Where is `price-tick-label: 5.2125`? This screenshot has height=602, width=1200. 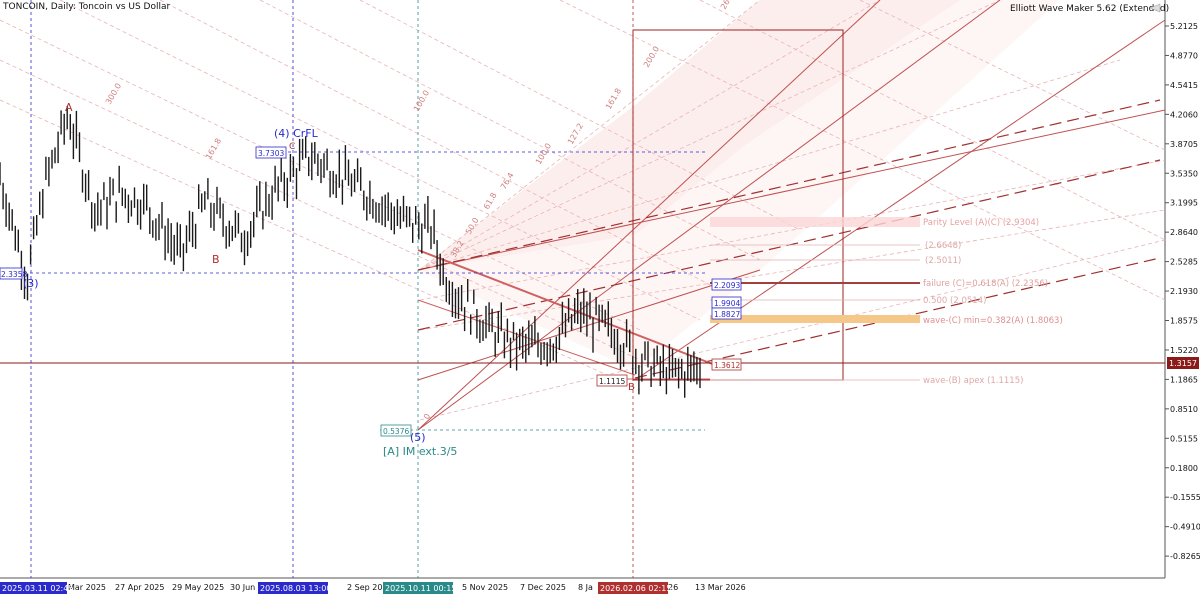 price-tick-label: 5.2125 is located at coordinates (1184, 26).